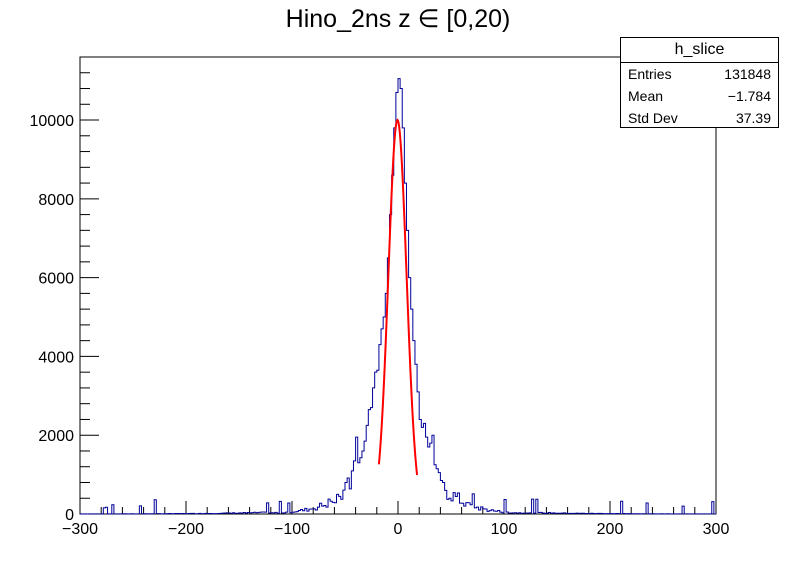 The width and height of the screenshot is (796, 572). I want to click on stats-value: 131848, so click(747, 74).